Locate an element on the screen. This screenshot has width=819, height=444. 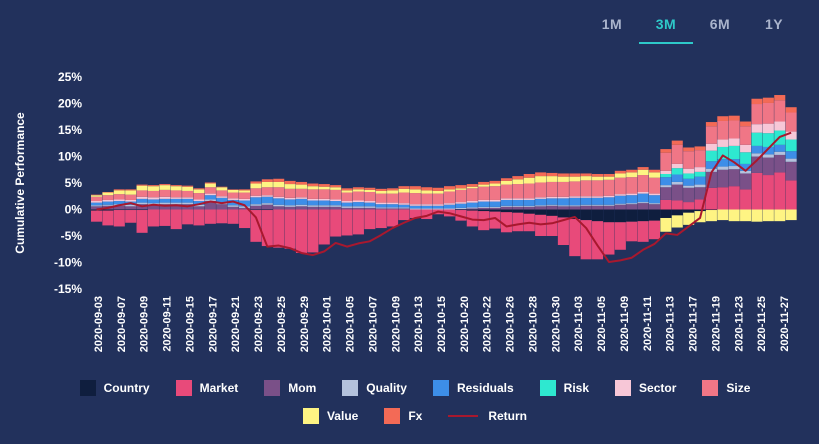
legend-item-residuals: Residuals is located at coordinates (473, 388).